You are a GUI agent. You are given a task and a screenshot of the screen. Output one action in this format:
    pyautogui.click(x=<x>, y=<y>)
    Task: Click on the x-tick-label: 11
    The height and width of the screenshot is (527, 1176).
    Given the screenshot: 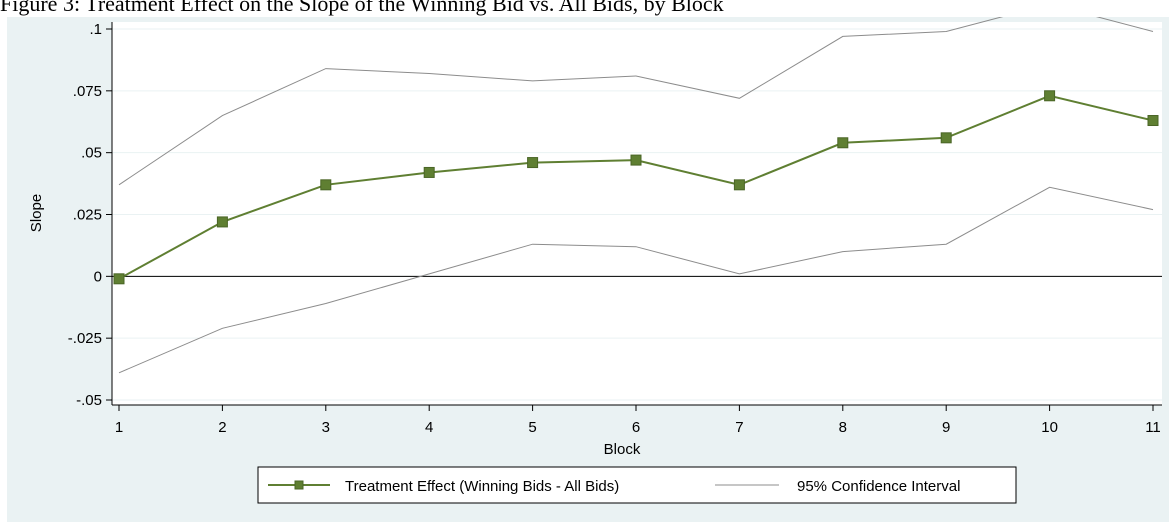 What is the action you would take?
    pyautogui.click(x=1153, y=427)
    